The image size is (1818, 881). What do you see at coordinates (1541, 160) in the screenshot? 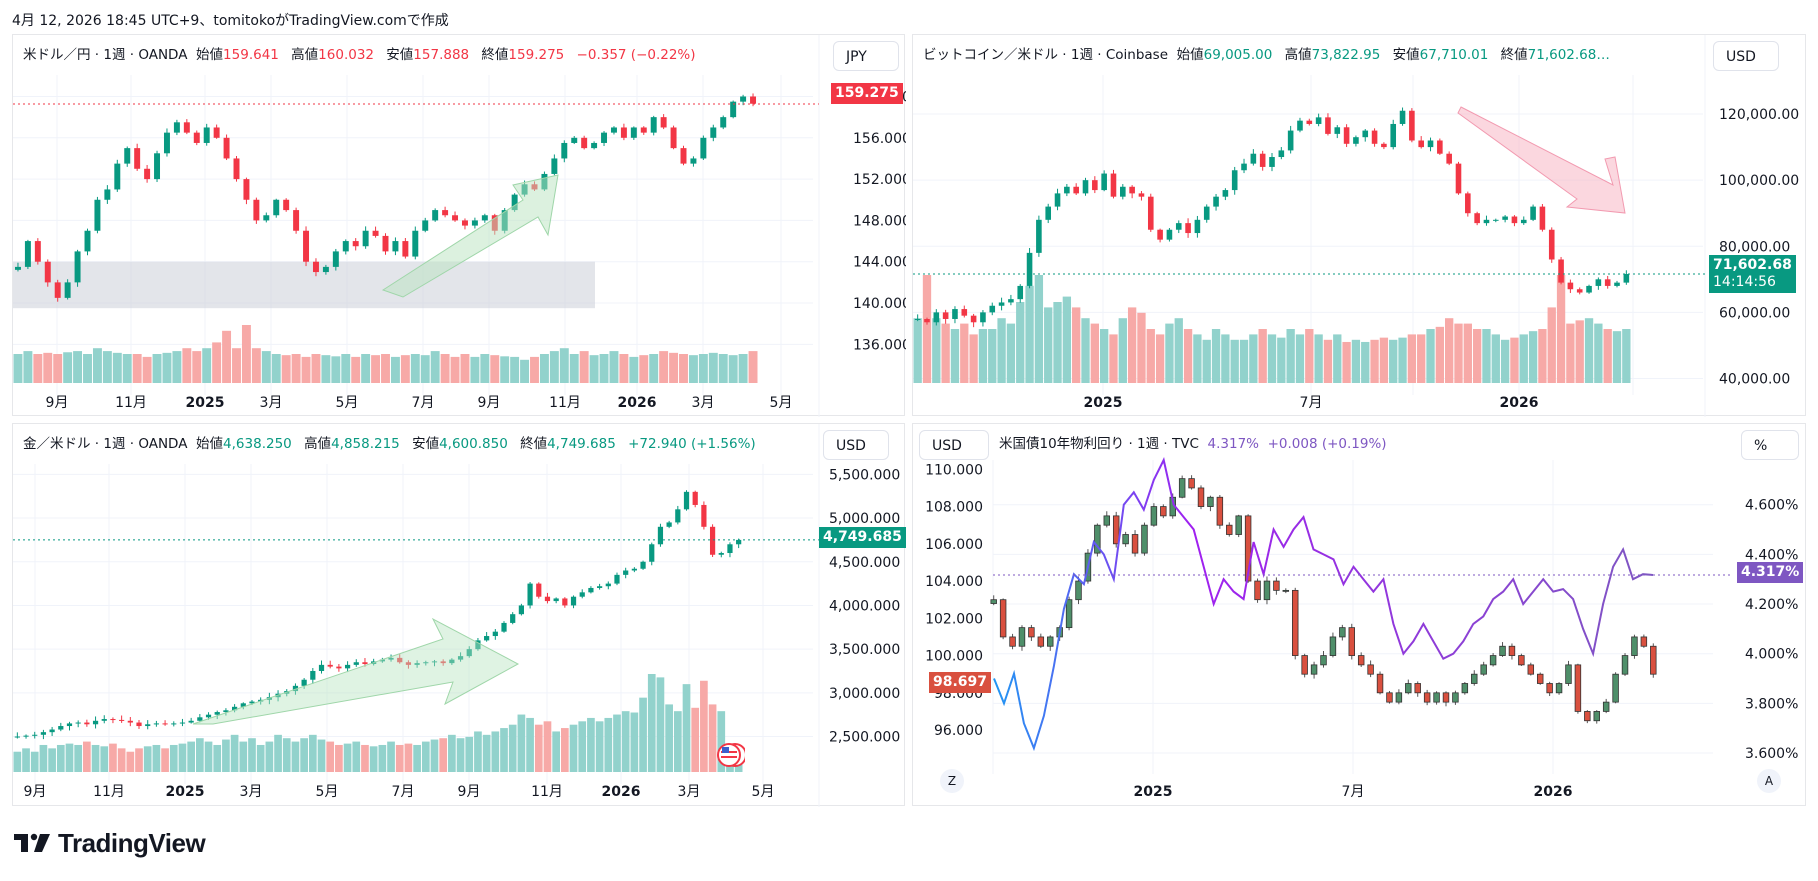
I see `trend-down-arrow` at bounding box center [1541, 160].